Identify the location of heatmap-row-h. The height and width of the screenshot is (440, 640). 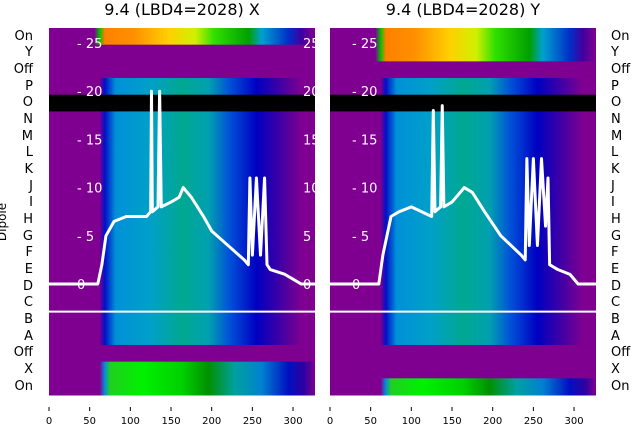
(463, 220).